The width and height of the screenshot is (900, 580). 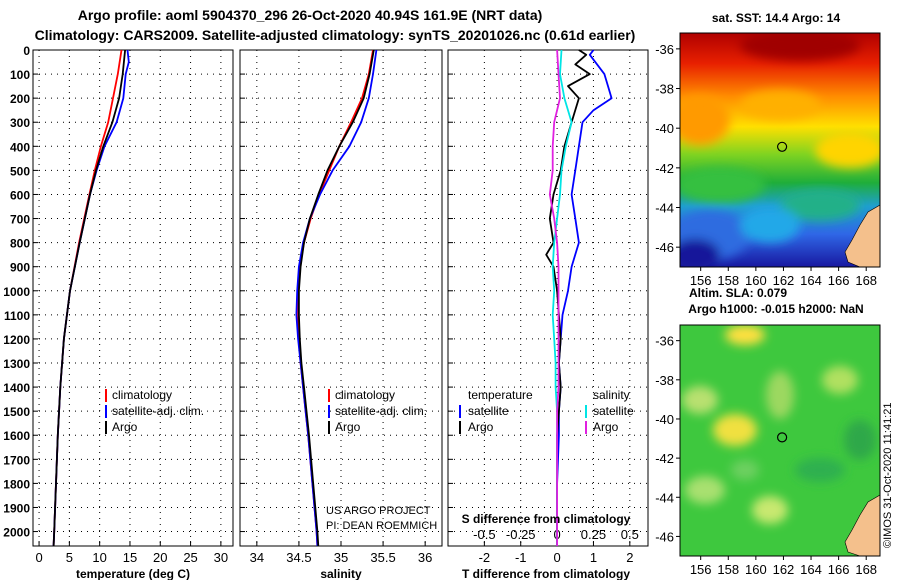 I want to click on sst-lon-tick-labels: 156 158 160 162 164 166 168, so click(x=783, y=277).